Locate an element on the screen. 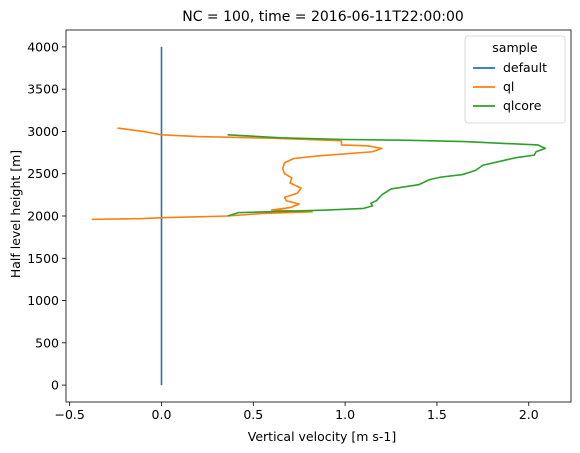 The height and width of the screenshot is (453, 580). y-tick-label: 1500 is located at coordinates (43, 258).